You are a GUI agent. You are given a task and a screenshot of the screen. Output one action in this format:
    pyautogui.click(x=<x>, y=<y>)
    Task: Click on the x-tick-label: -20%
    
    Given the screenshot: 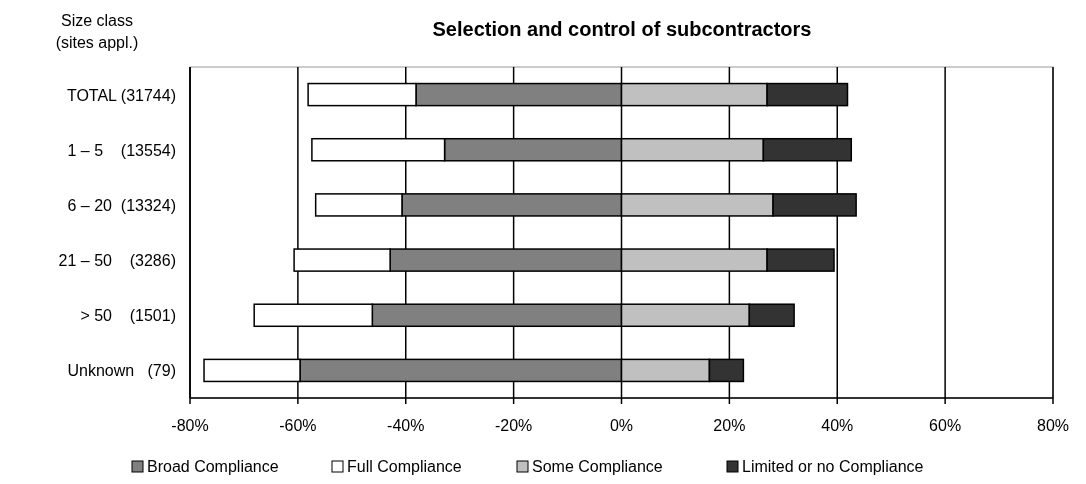 What is the action you would take?
    pyautogui.click(x=513, y=425)
    